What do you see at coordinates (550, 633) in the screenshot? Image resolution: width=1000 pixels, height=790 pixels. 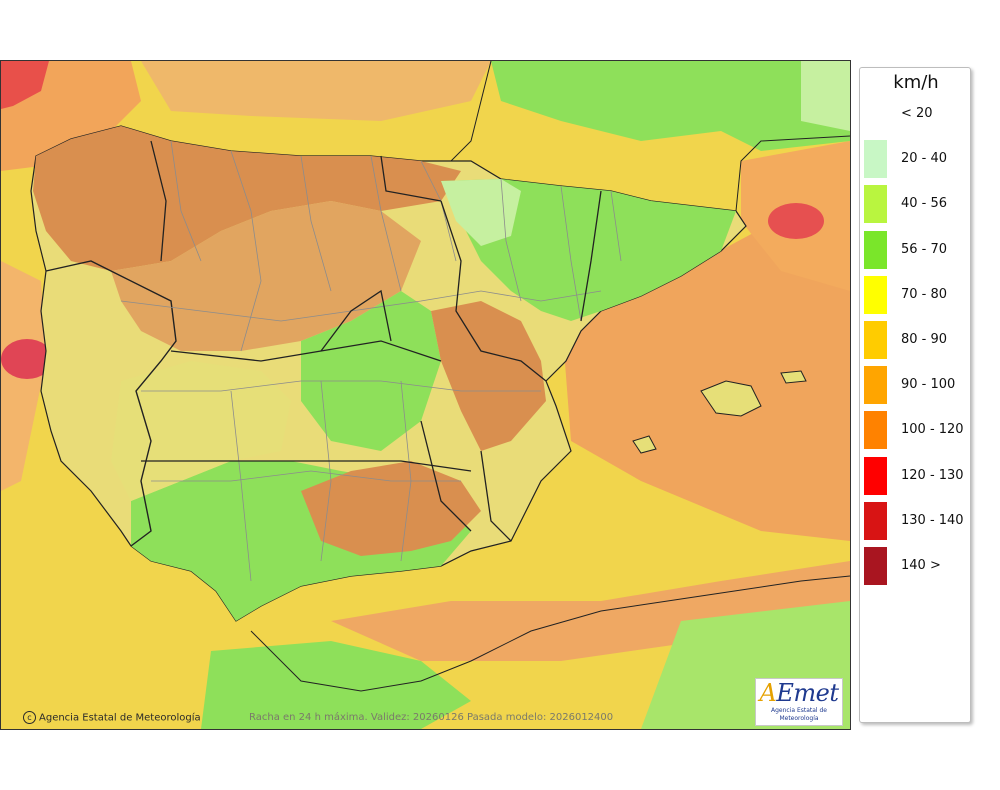 I see `africa-coast` at bounding box center [550, 633].